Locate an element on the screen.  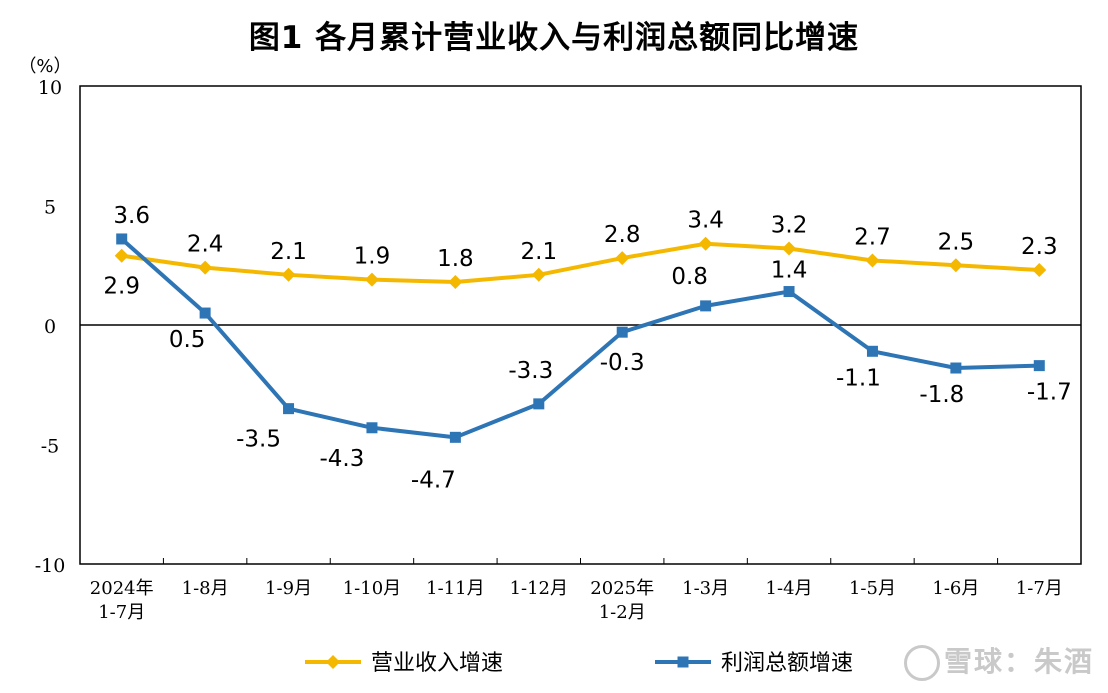
data-label: -4.3 is located at coordinates (342, 459).